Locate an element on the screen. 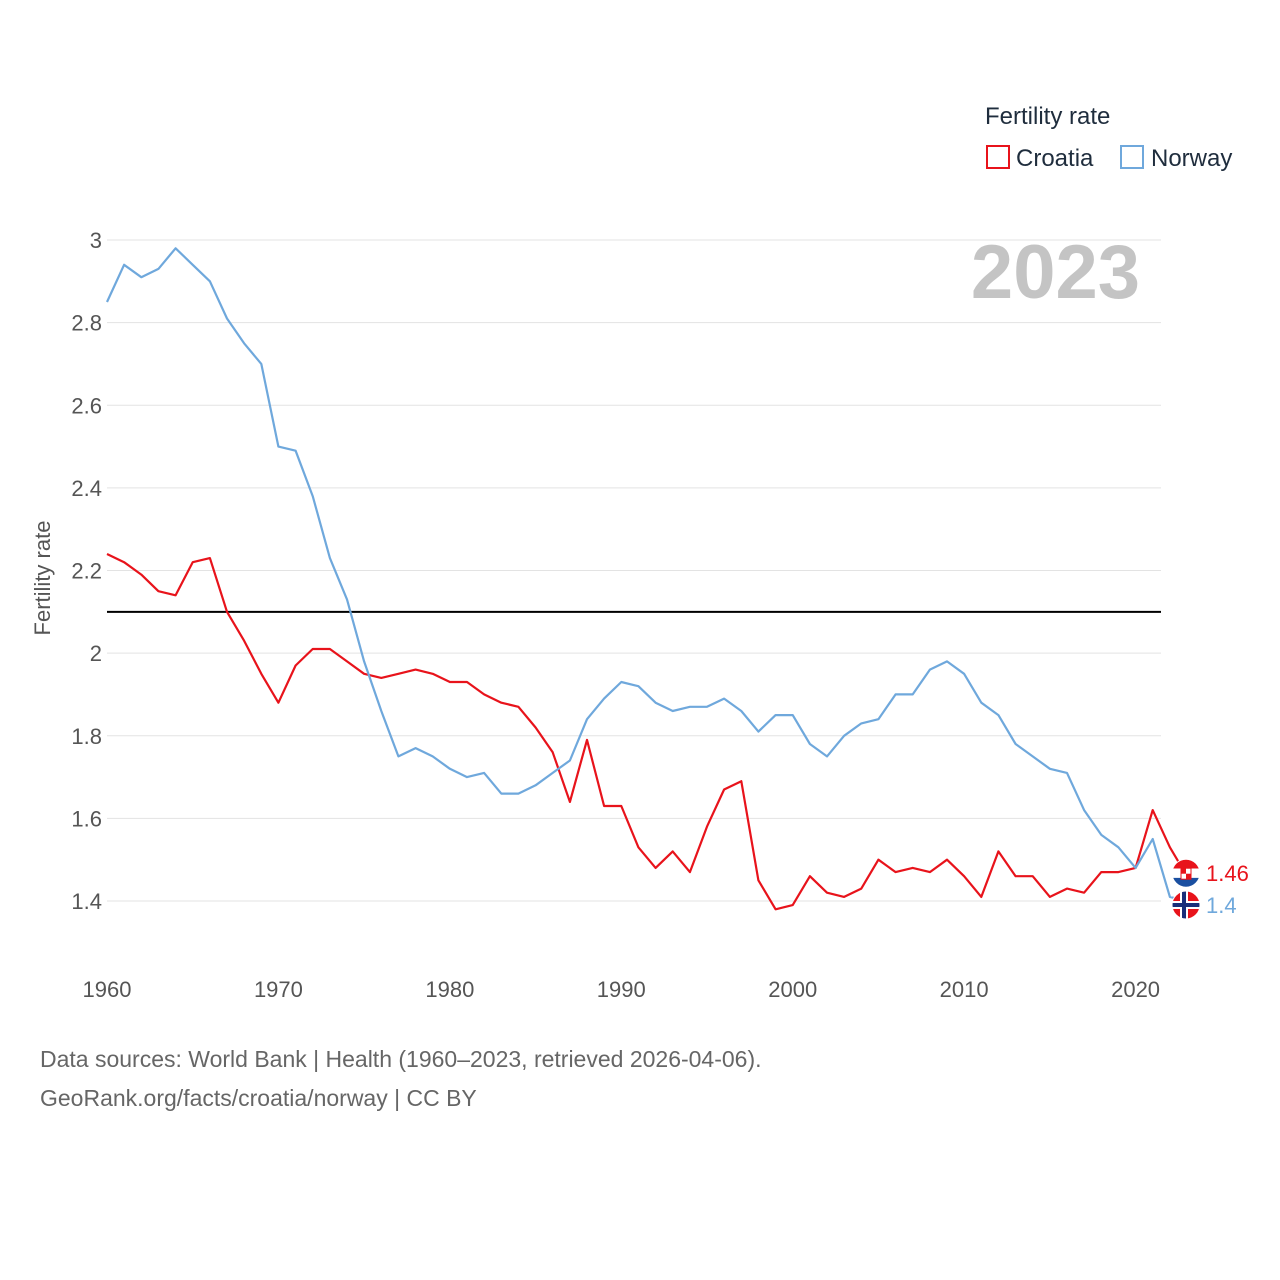 The height and width of the screenshot is (1280, 1280). x-tick-label: 1970 is located at coordinates (278, 989).